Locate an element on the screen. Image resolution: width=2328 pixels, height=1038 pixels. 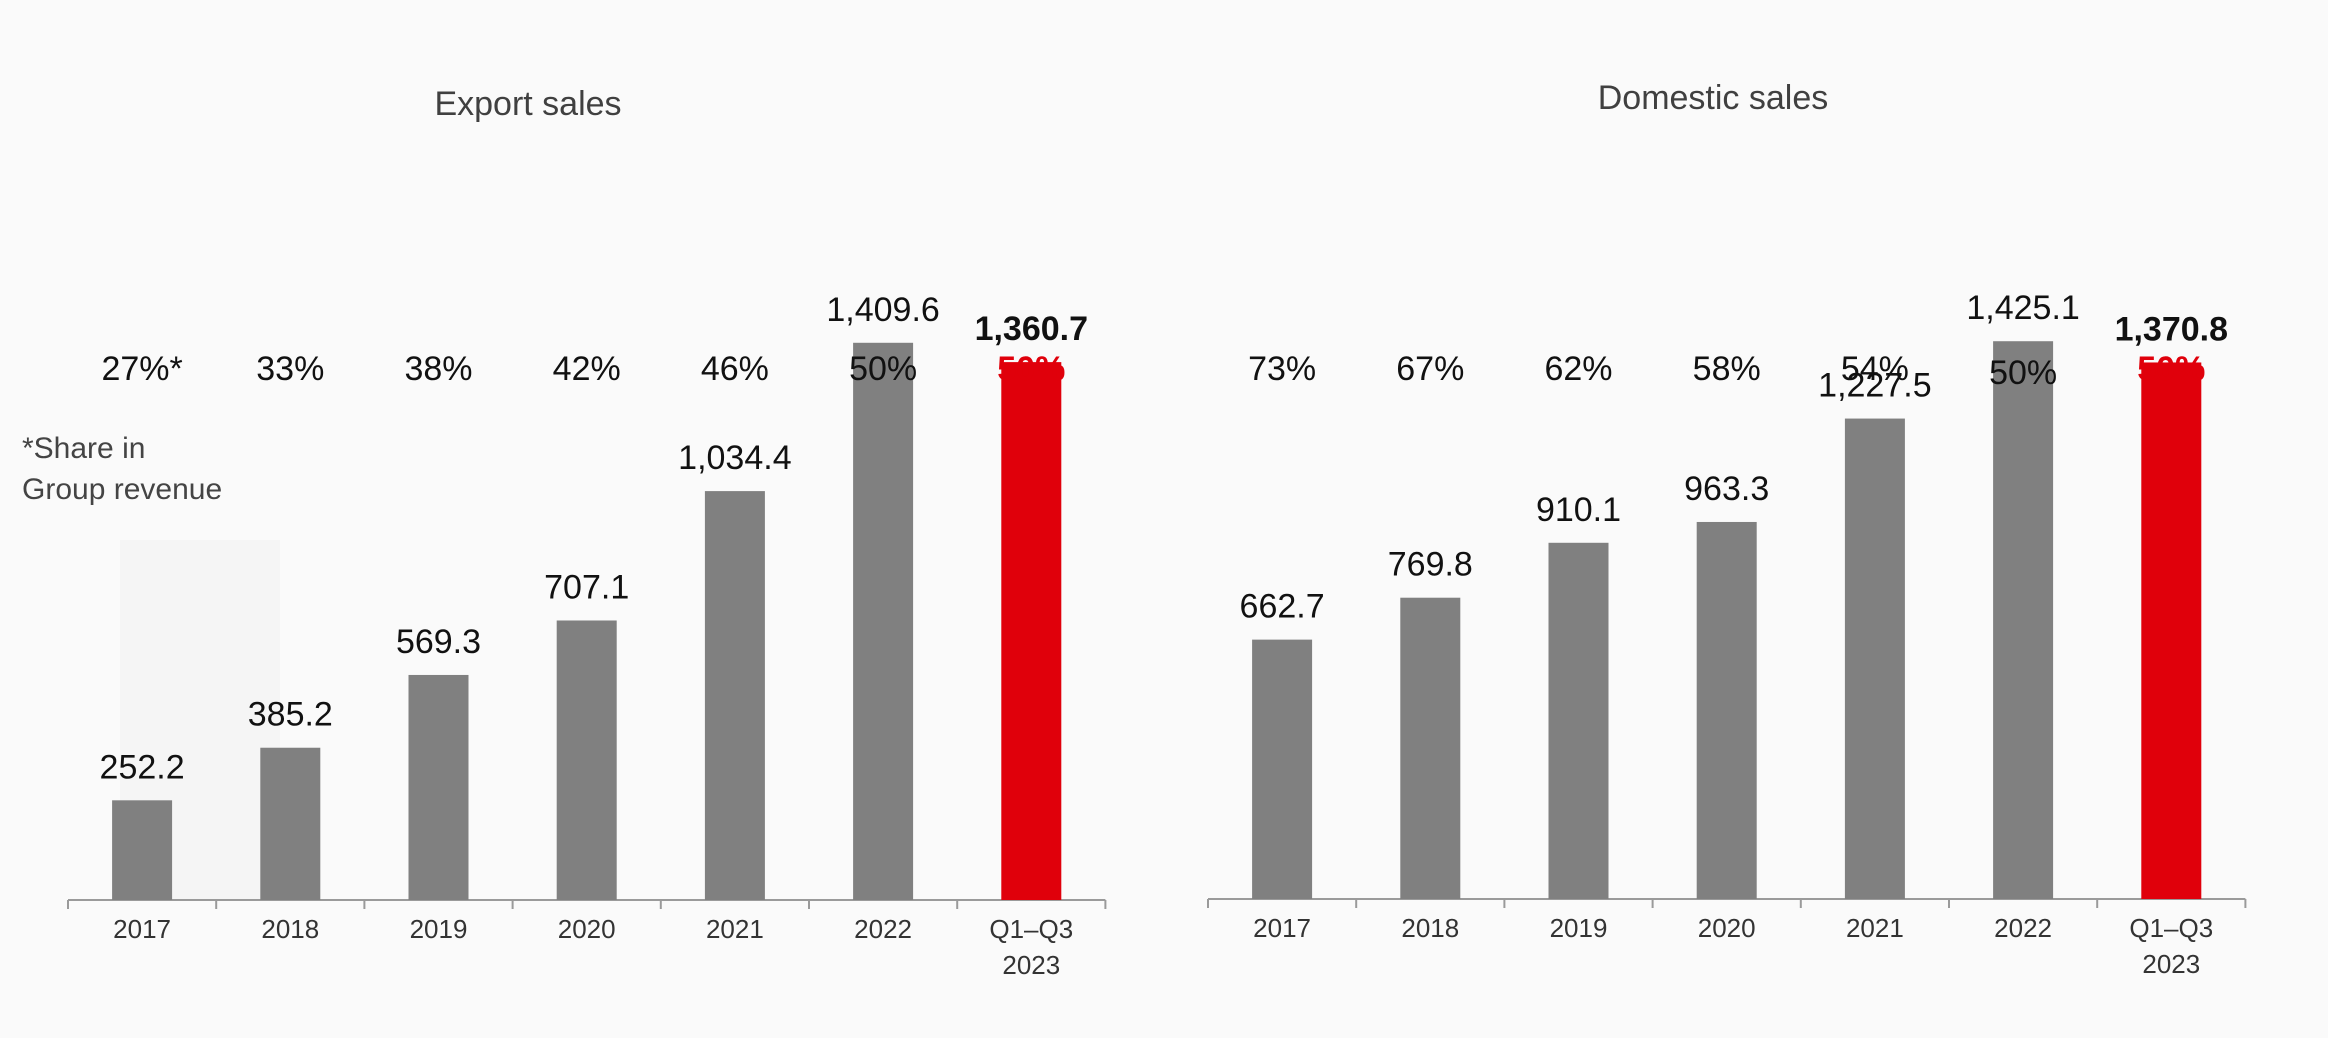
value-label: 910.1 is located at coordinates (1578, 510).